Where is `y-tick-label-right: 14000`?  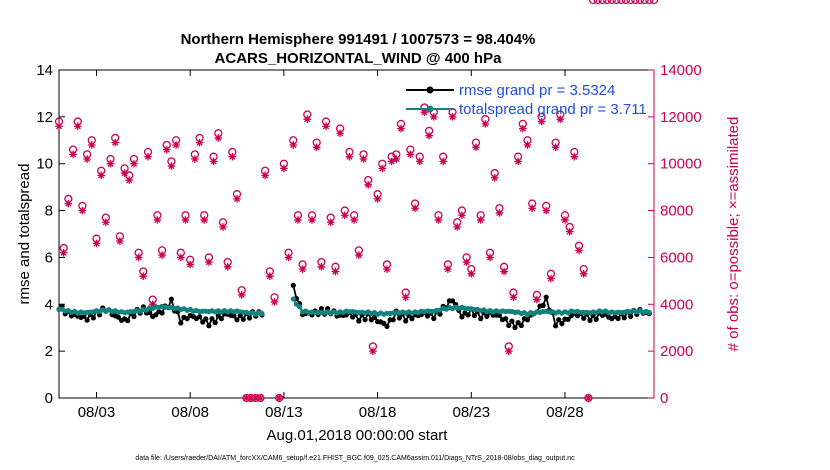 y-tick-label-right: 14000 is located at coordinates (681, 70).